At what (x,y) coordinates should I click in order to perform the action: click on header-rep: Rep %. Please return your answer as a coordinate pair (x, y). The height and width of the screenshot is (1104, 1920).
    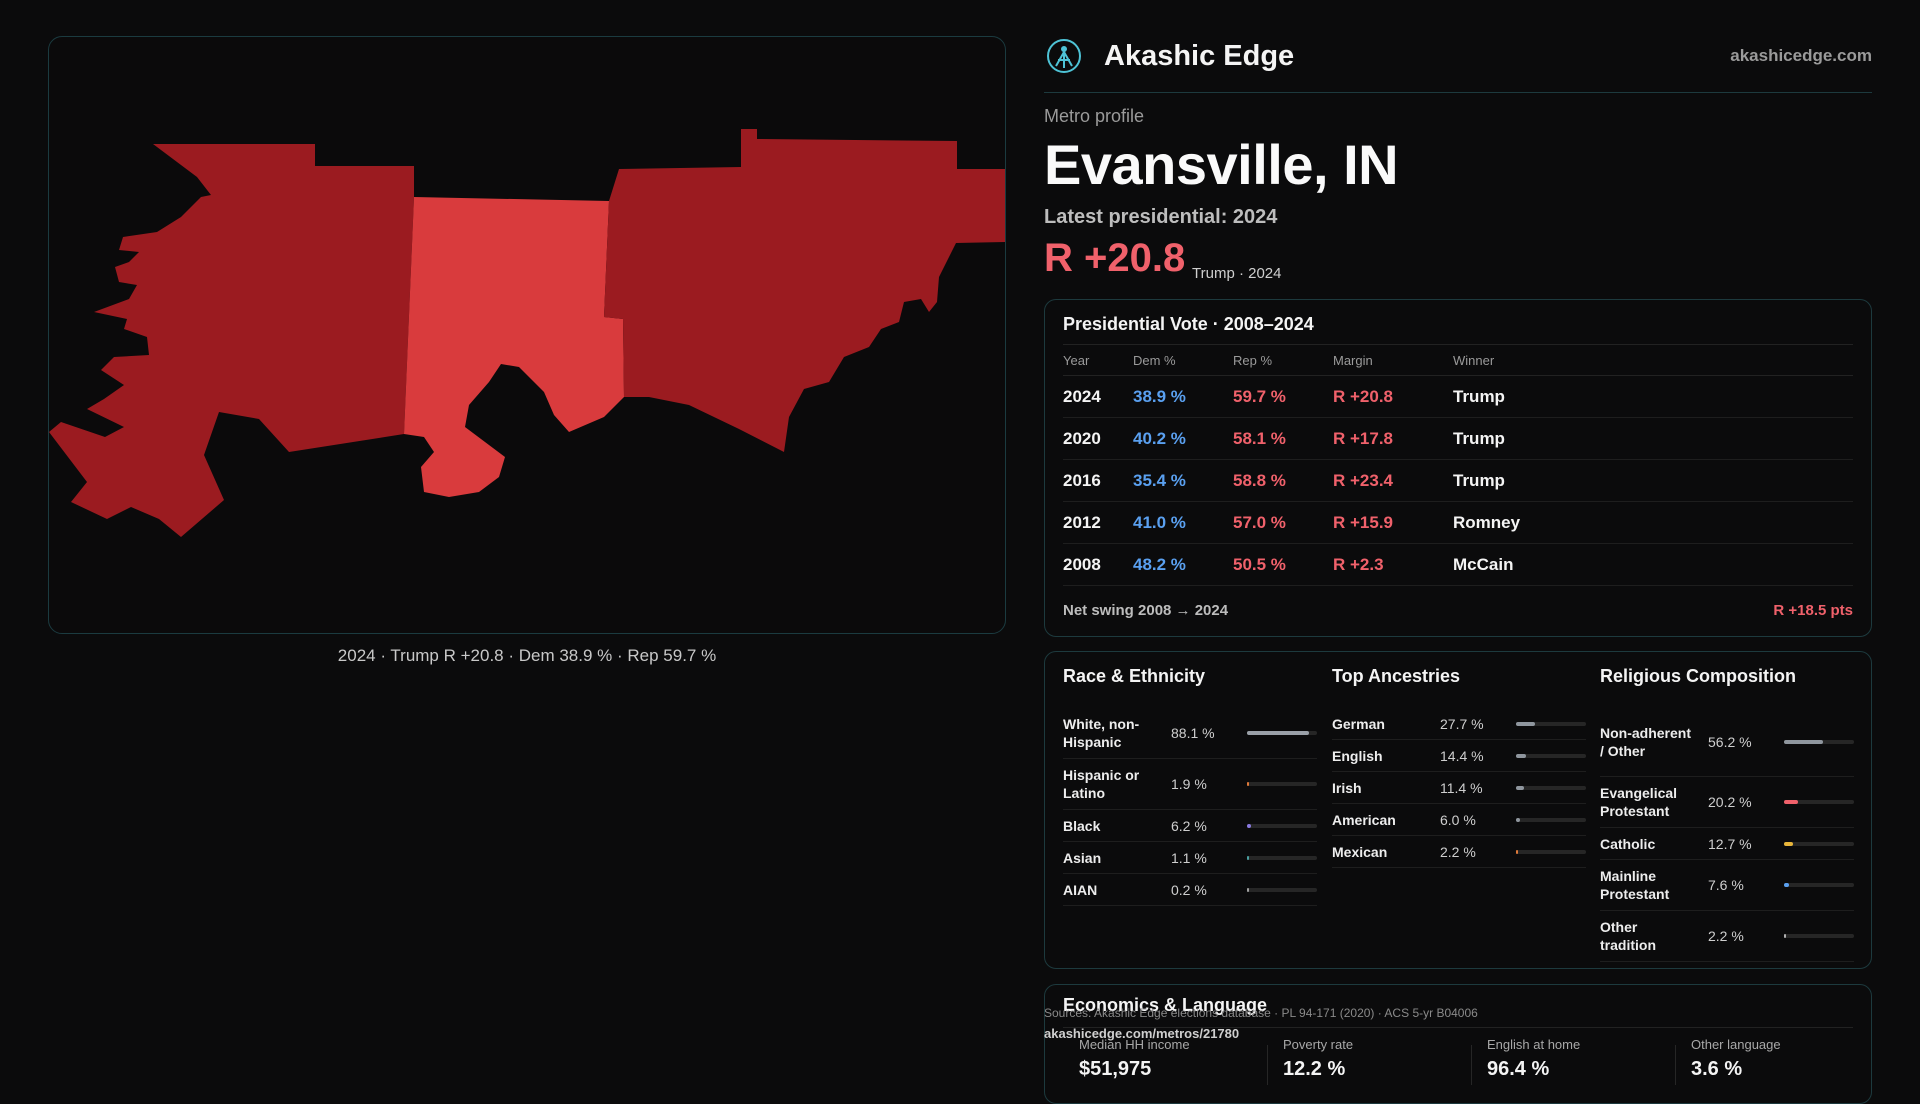
    Looking at the image, I should click on (1283, 360).